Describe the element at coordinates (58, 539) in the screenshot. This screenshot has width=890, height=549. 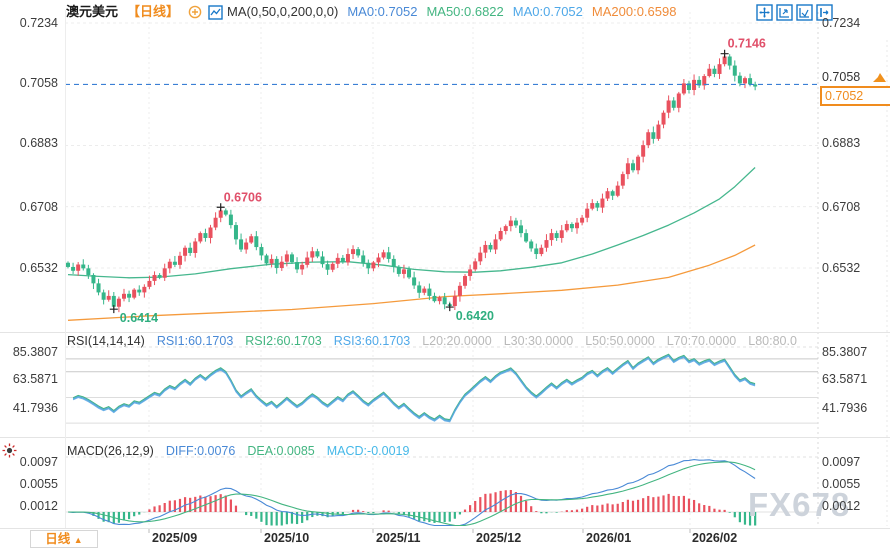
I see `timeframe-tab-label: 日线` at that location.